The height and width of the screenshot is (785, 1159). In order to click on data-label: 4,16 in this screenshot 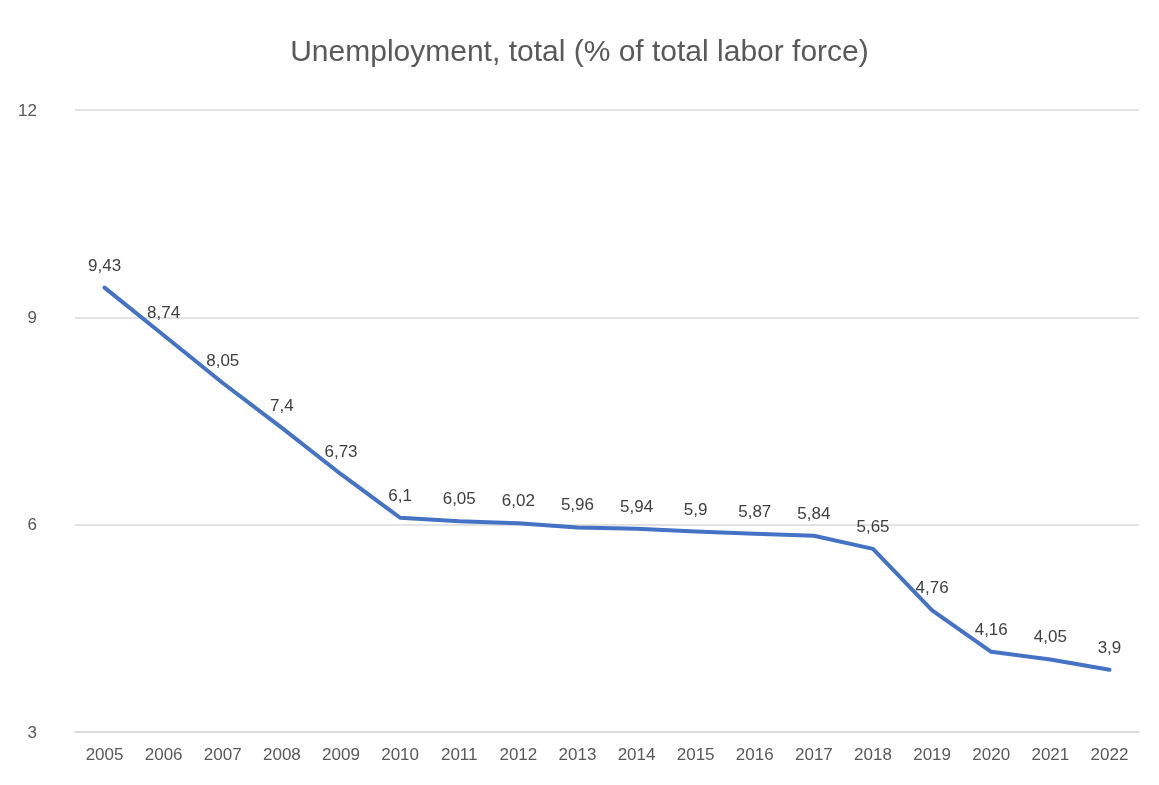, I will do `click(991, 629)`.